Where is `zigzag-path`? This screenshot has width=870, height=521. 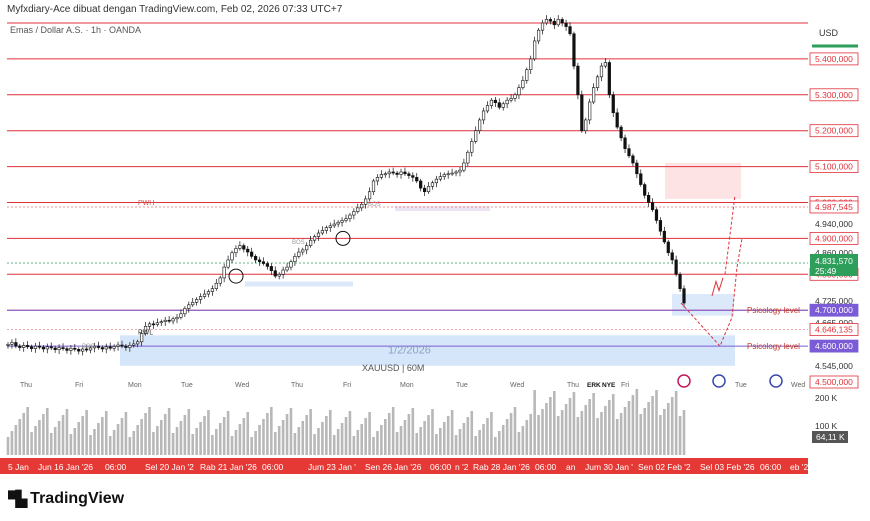 zigzag-path is located at coordinates (717, 286).